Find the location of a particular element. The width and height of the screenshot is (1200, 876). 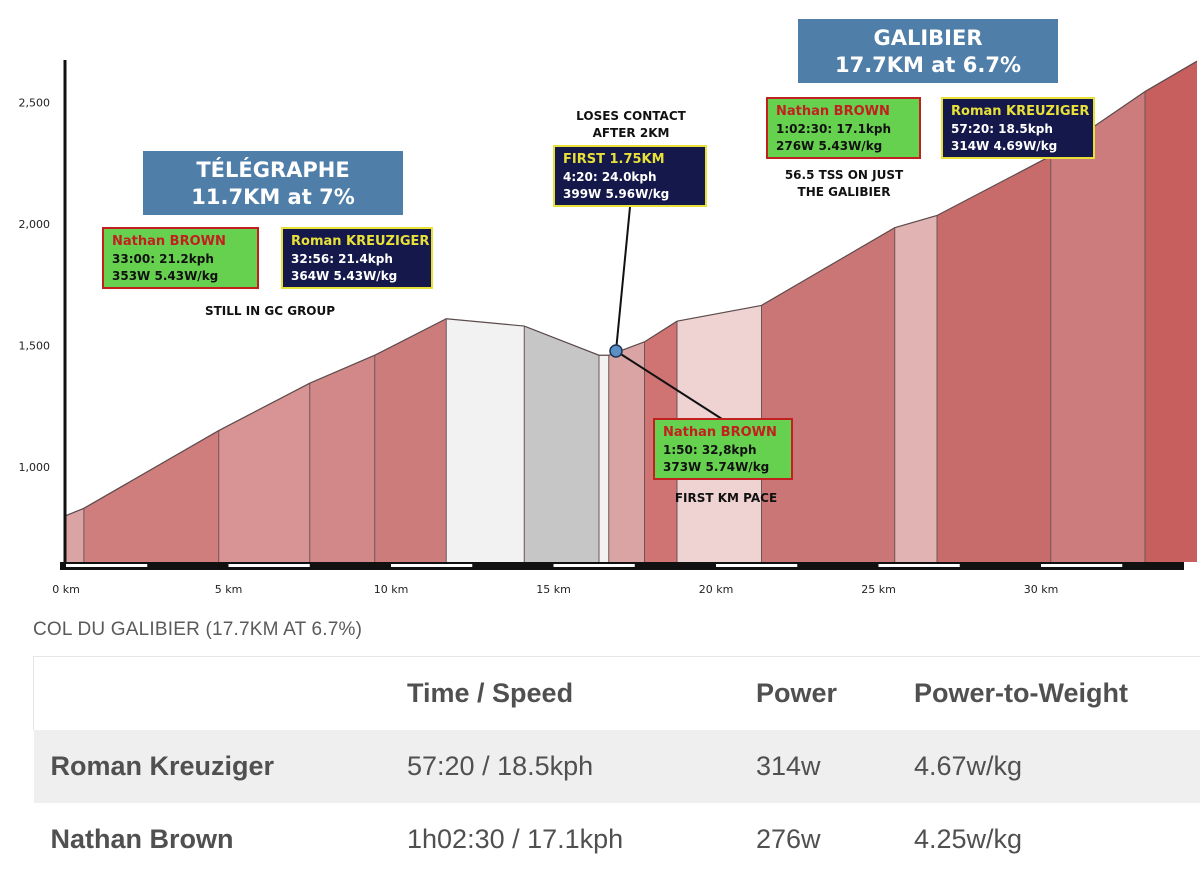

y-tick-label: 1,500 is located at coordinates (35, 346).